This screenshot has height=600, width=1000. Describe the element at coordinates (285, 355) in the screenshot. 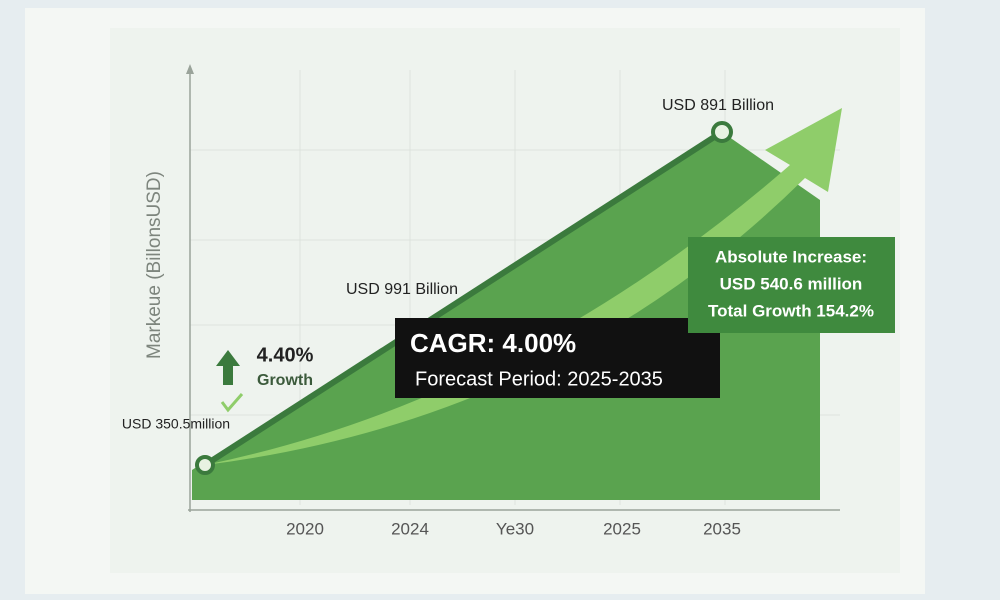

I see `growth-value: 4.40%` at that location.